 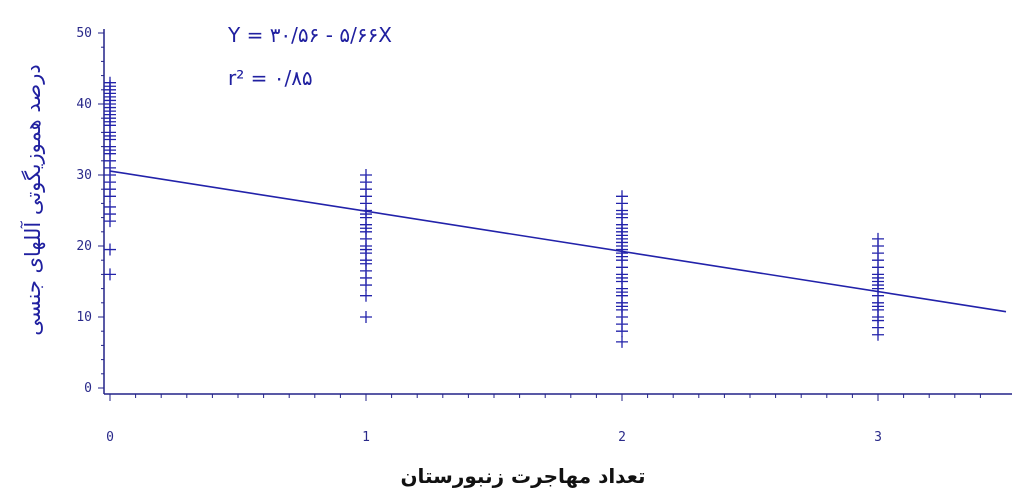 What do you see at coordinates (522, 476) in the screenshot?
I see `x-axis-title: تعداد مهاجرت زنبورستان` at bounding box center [522, 476].